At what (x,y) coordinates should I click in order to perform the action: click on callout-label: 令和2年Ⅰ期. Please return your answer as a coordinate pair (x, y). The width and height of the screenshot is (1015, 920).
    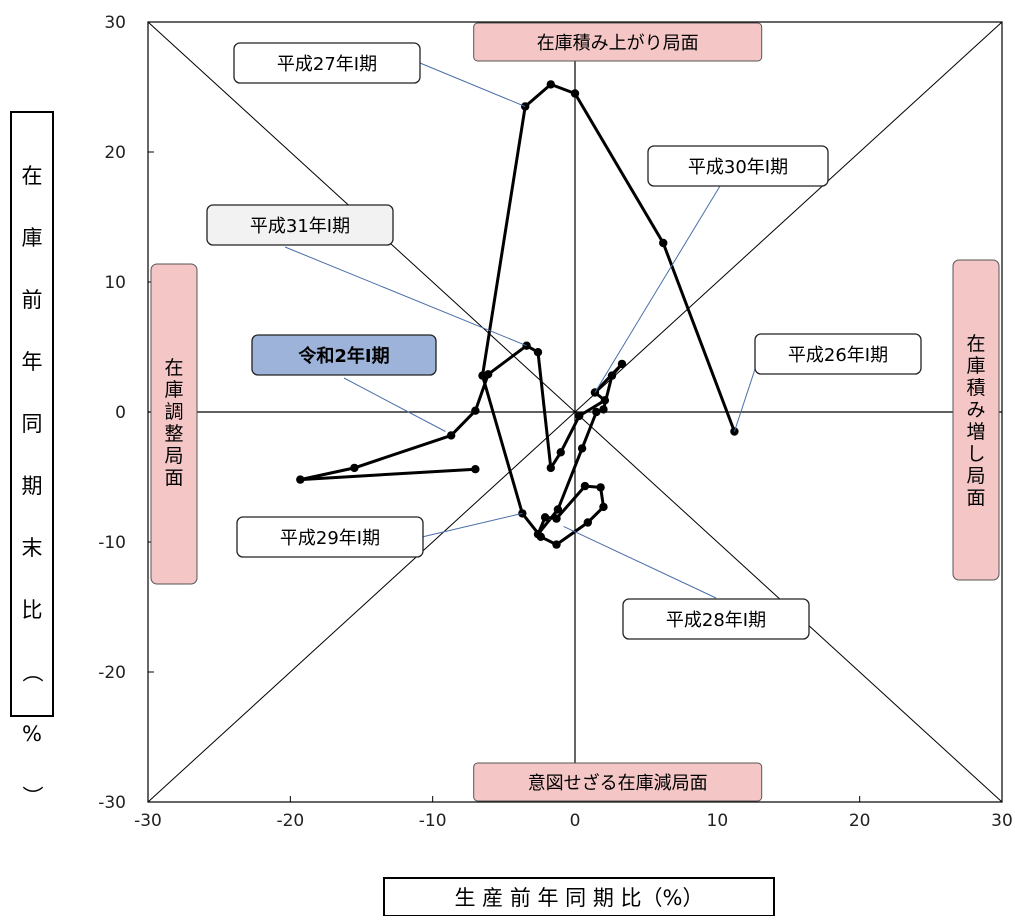
    Looking at the image, I should click on (343, 356).